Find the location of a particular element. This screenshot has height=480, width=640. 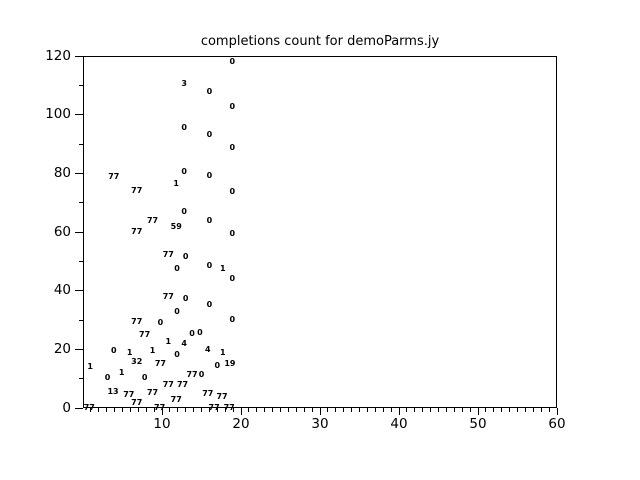

x-tick-label: 20 is located at coordinates (241, 424).